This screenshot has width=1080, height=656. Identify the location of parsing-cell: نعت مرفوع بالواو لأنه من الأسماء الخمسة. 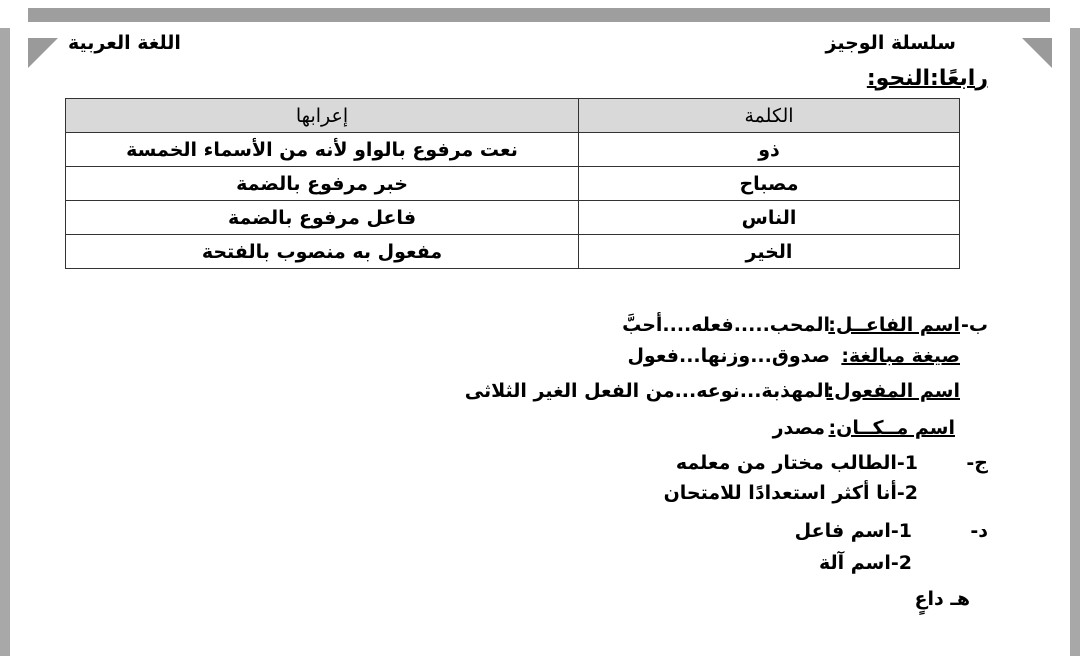
(322, 149).